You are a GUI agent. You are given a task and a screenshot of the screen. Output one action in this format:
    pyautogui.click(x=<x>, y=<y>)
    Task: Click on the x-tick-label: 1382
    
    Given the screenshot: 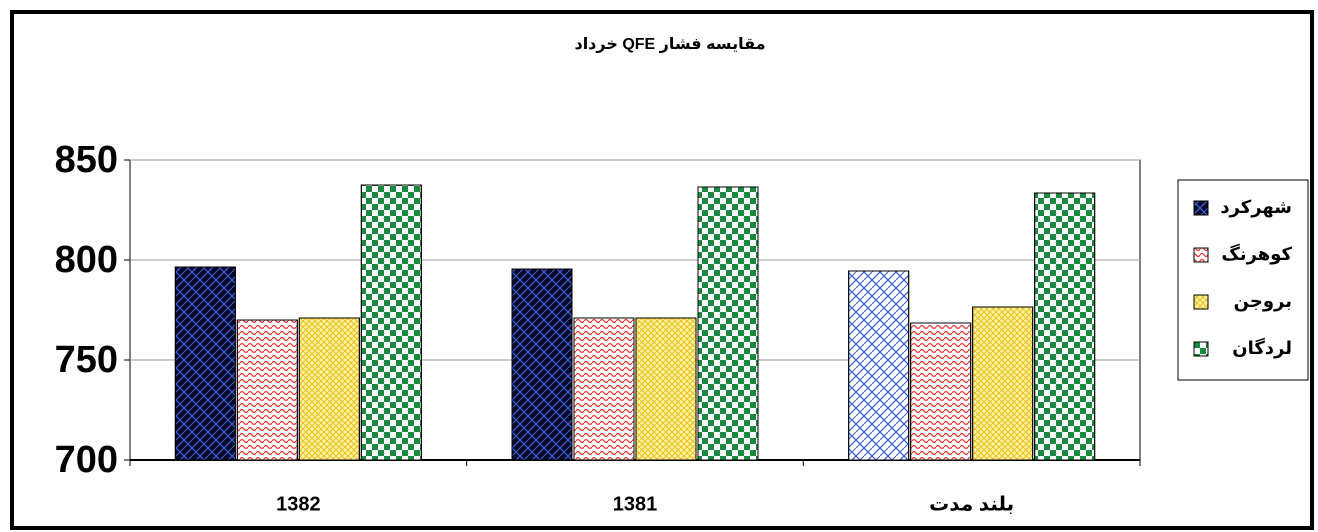 What is the action you would take?
    pyautogui.click(x=298, y=504)
    